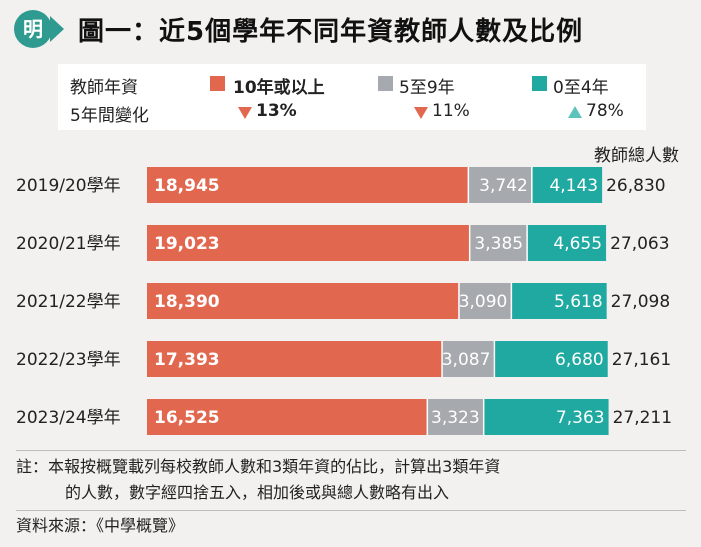  I want to click on legend-label-0to4: 0至4年, so click(581, 88).